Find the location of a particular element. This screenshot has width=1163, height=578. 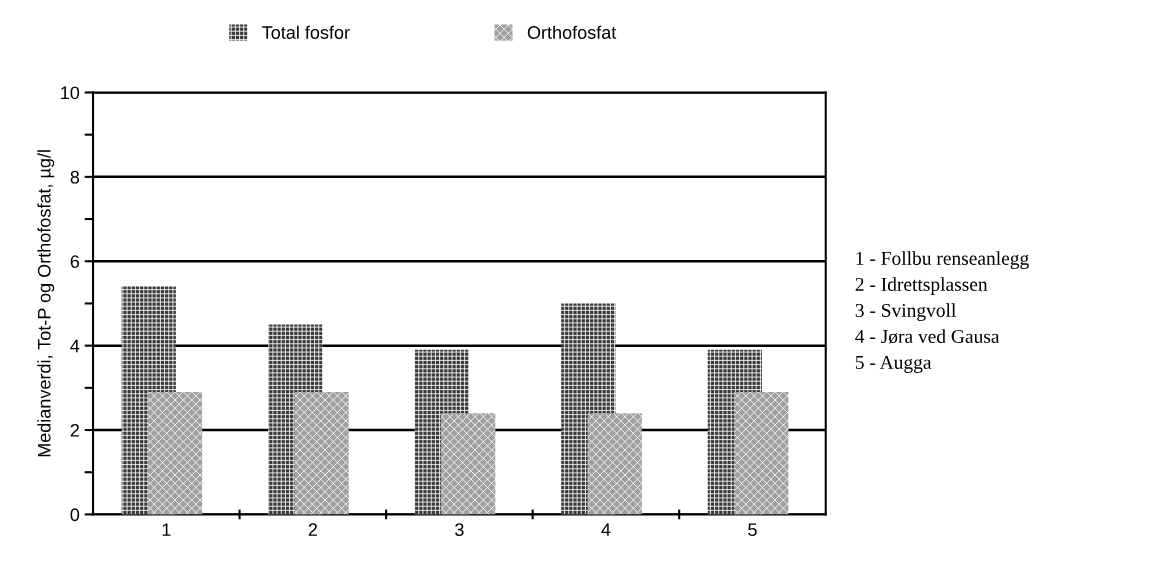

y-tick-label: 4 is located at coordinates (75, 346).